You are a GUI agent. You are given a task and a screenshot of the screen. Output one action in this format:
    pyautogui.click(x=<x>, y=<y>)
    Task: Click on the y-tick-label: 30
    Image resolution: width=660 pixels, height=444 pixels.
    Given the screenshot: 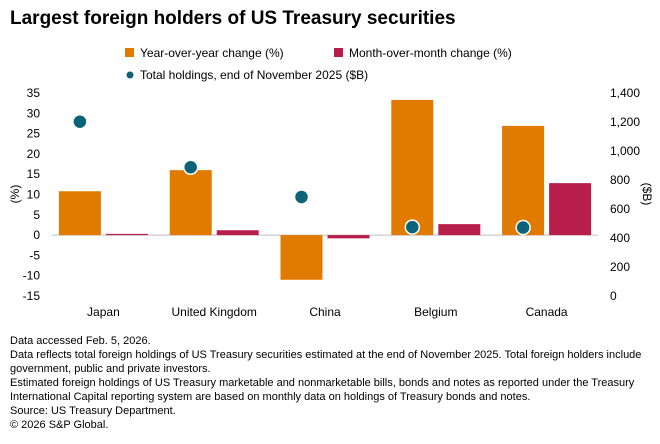 What is the action you would take?
    pyautogui.click(x=34, y=113)
    